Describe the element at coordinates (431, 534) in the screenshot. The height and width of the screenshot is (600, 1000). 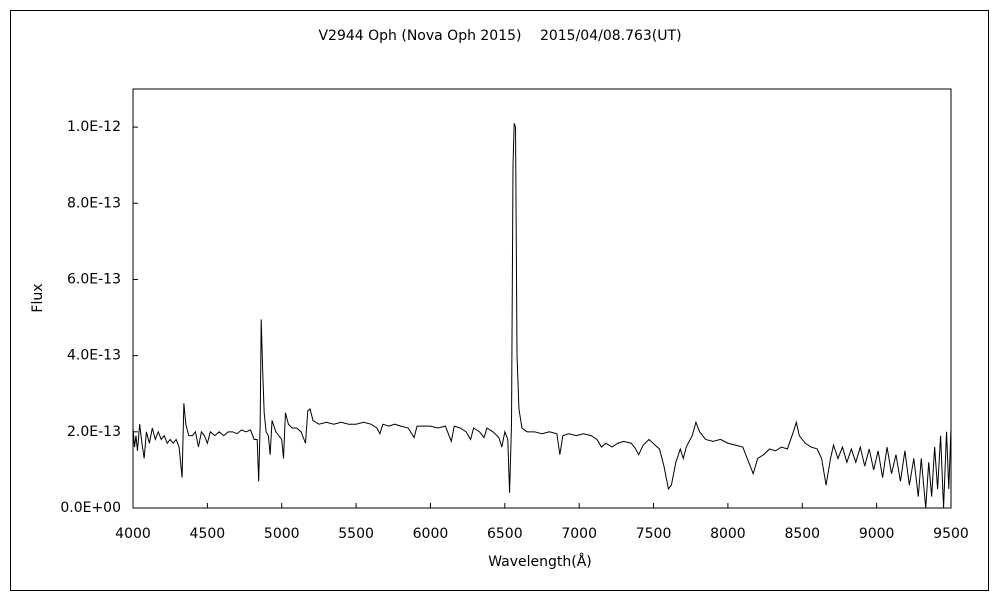
I see `x-tick-label: 6000` at that location.